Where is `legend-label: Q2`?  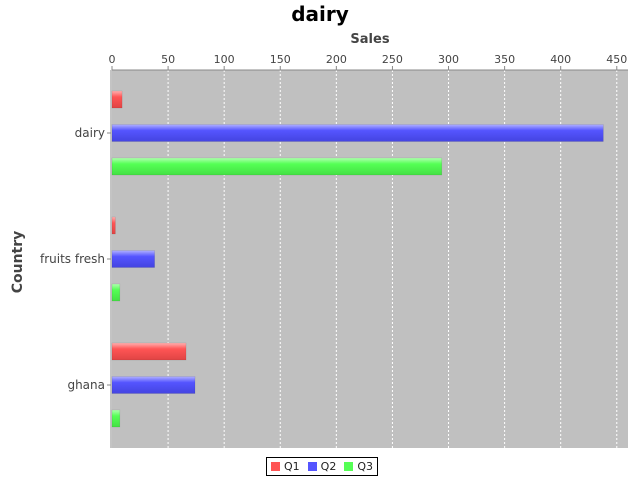 legend-label: Q2 is located at coordinates (328, 466).